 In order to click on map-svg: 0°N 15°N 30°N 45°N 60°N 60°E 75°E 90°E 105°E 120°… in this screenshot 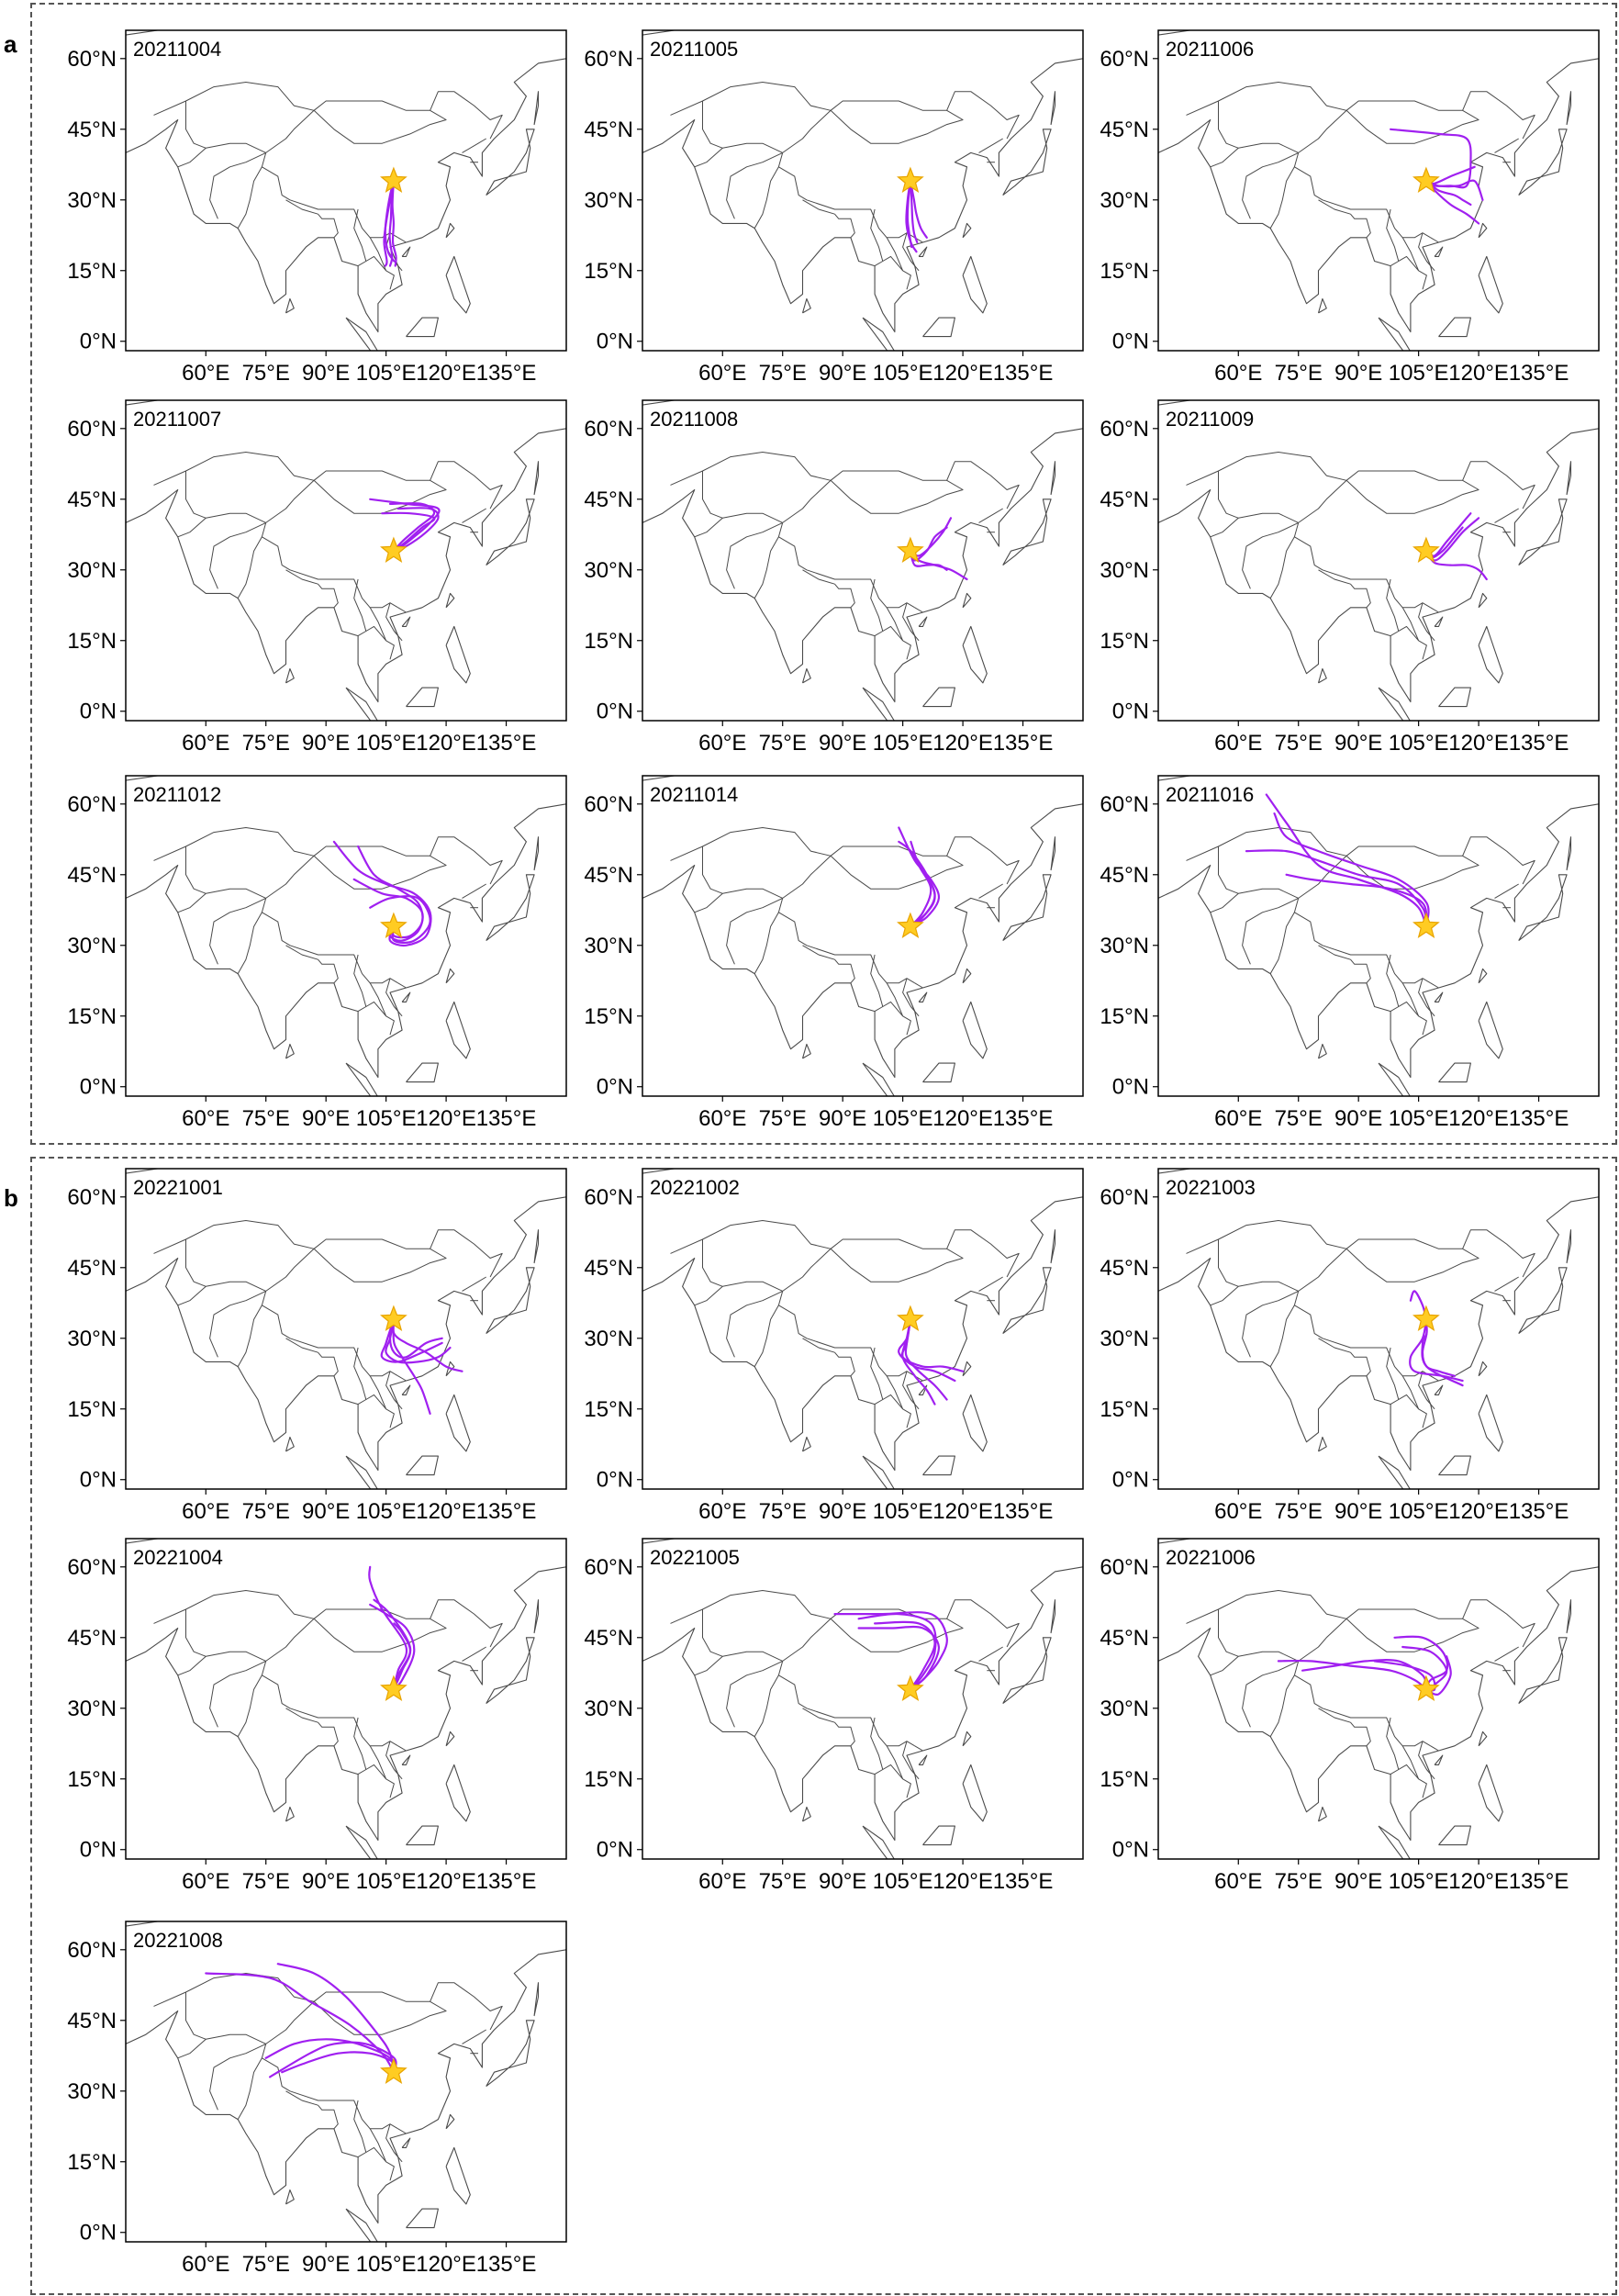, I will do `click(317, 207)`.